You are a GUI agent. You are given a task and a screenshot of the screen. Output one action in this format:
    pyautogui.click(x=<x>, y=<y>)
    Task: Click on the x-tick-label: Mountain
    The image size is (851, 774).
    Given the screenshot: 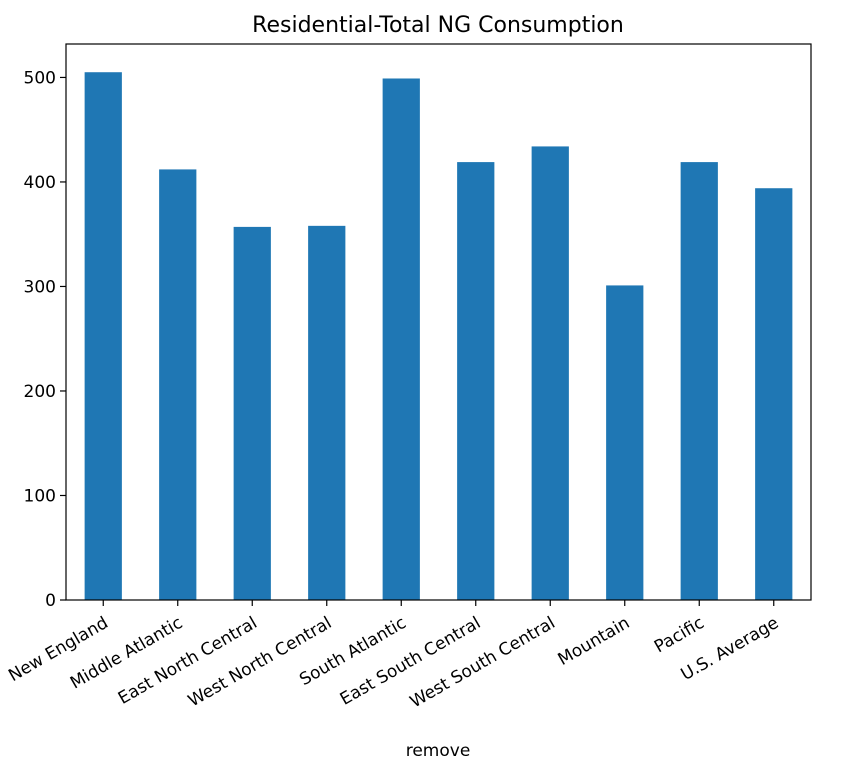 What is the action you would take?
    pyautogui.click(x=594, y=641)
    